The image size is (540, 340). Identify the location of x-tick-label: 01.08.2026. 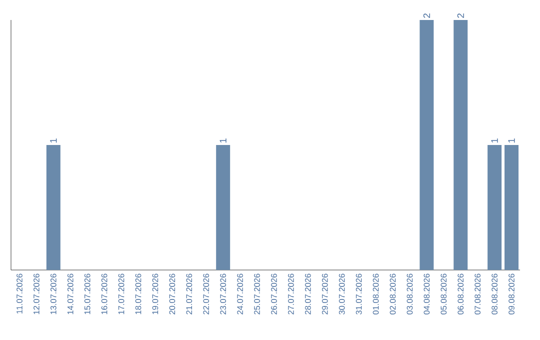
(375, 294).